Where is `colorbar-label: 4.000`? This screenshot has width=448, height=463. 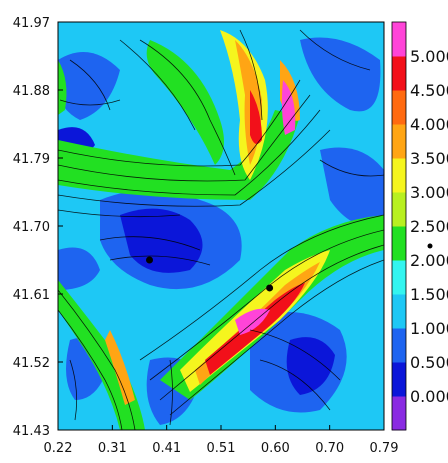 colorbar-label: 4.000 is located at coordinates (429, 124).